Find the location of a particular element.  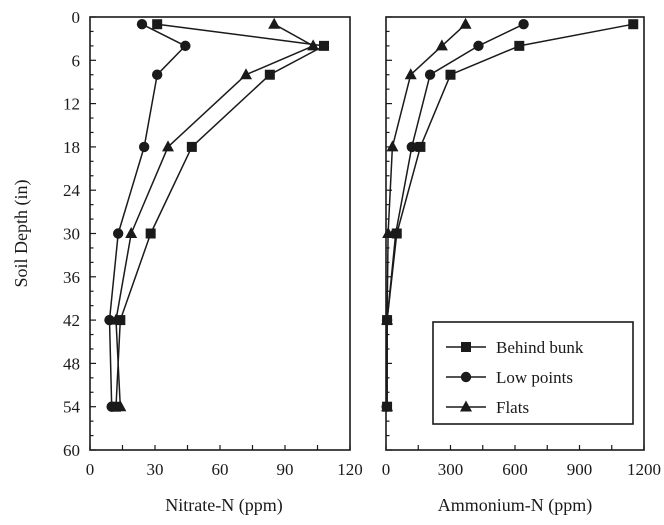

y-tick-label-12: 12 is located at coordinates (71, 104).